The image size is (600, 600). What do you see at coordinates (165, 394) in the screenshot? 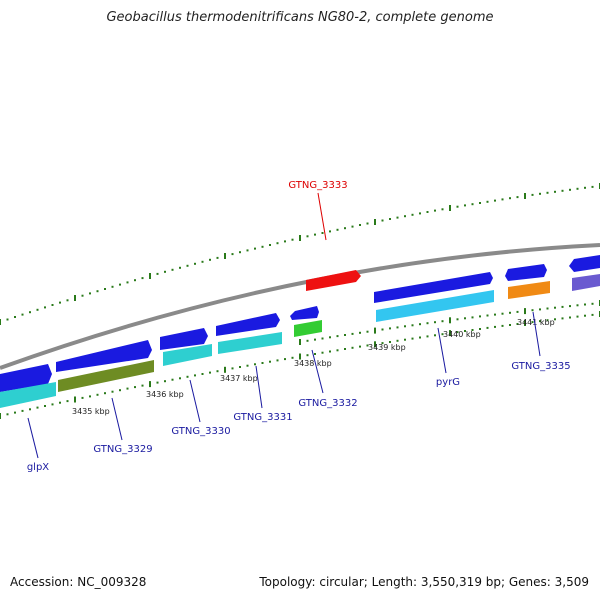
I see `tick-label: 3436 kbp` at bounding box center [165, 394].